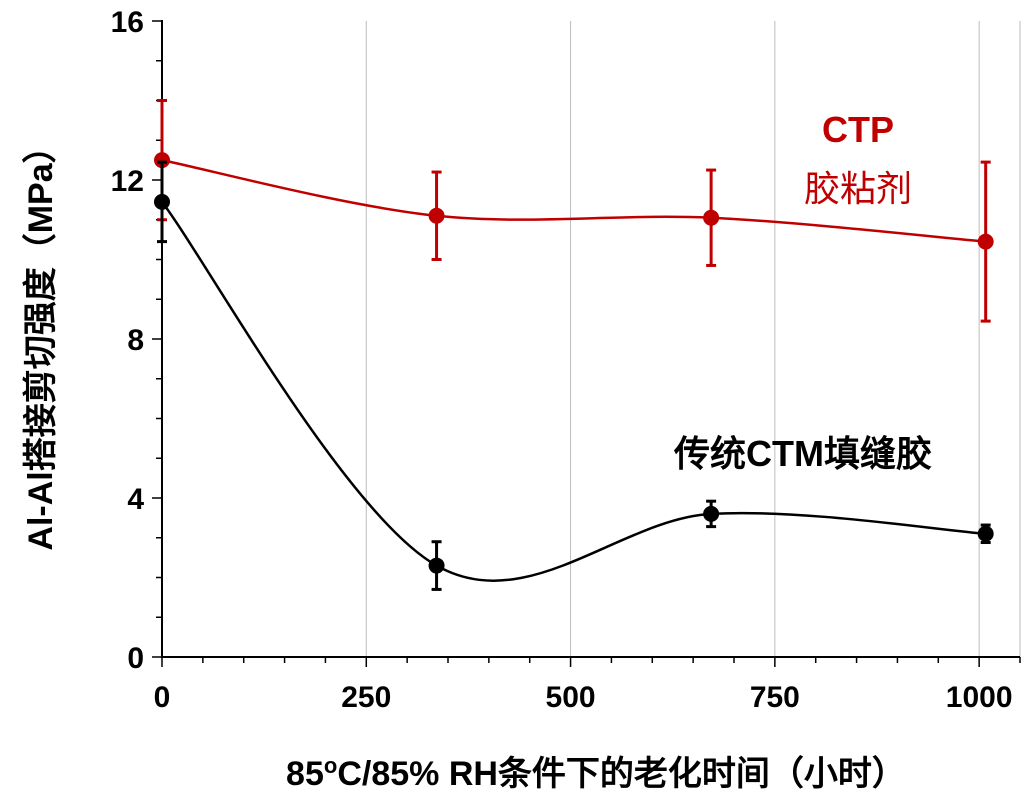 The width and height of the screenshot is (1036, 803). What do you see at coordinates (40, 339) in the screenshot?
I see `y-axis-title: Al-Al搭接剪切强度（MPa）` at bounding box center [40, 339].